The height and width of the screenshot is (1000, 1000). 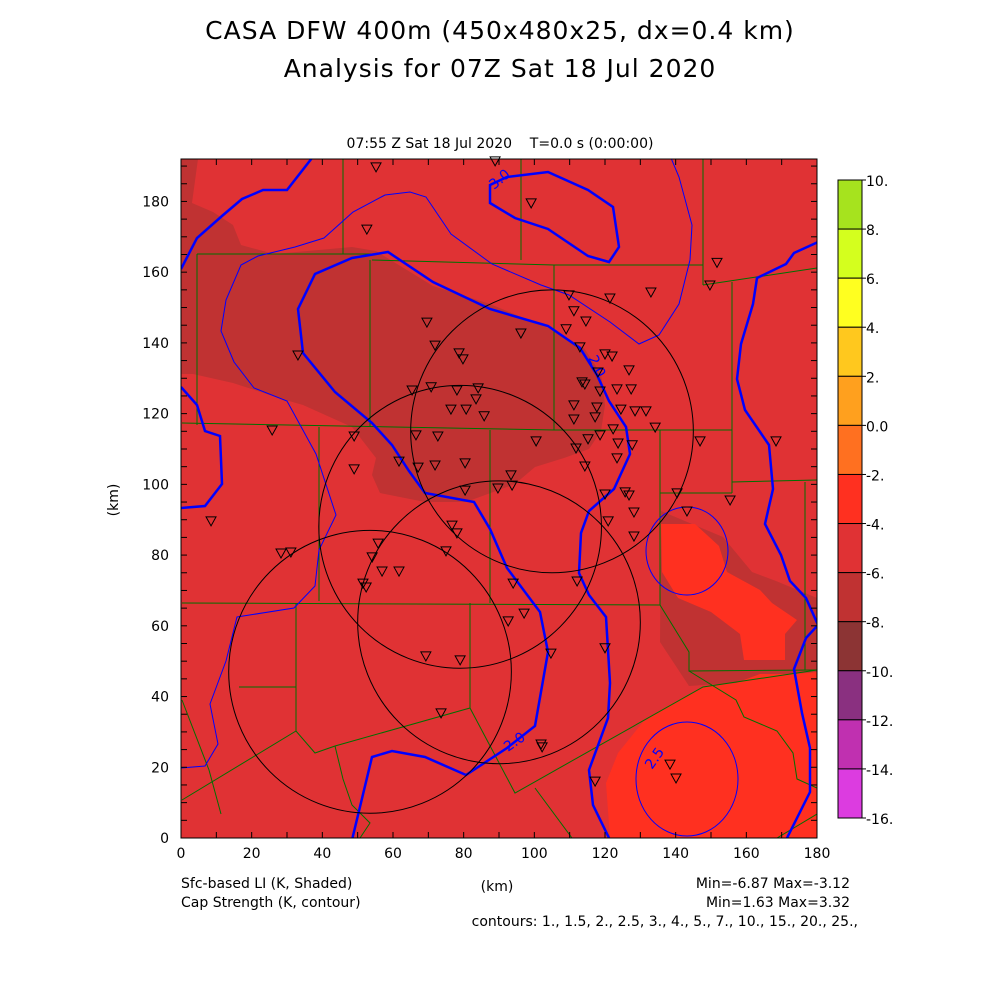 I want to click on contour-2-0-east, so click(x=776, y=539).